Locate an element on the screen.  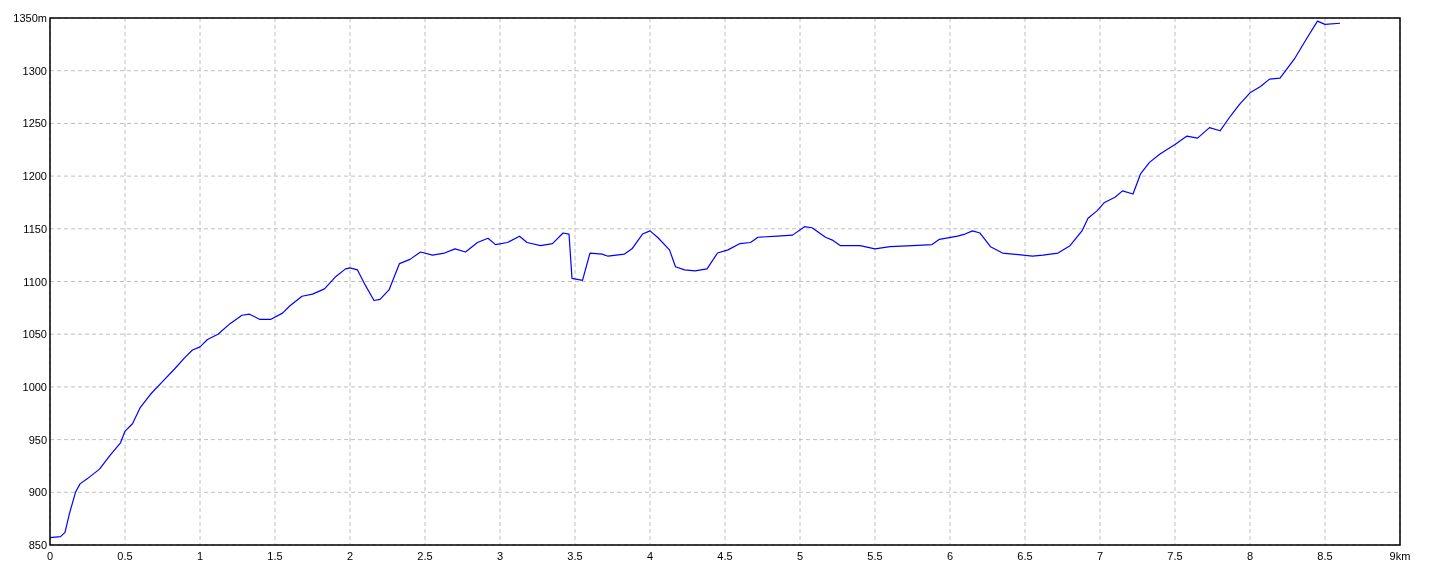
y-tick-label: 1150 is located at coordinates (35, 228).